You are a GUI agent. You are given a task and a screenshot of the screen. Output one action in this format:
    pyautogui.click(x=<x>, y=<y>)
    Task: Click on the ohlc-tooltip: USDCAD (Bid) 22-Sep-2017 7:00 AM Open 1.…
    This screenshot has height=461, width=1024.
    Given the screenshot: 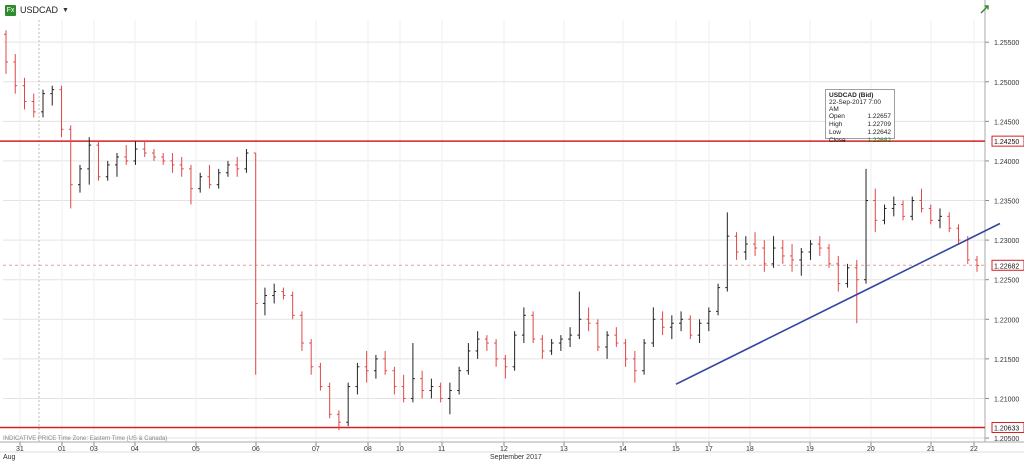 What is the action you would take?
    pyautogui.click(x=860, y=116)
    